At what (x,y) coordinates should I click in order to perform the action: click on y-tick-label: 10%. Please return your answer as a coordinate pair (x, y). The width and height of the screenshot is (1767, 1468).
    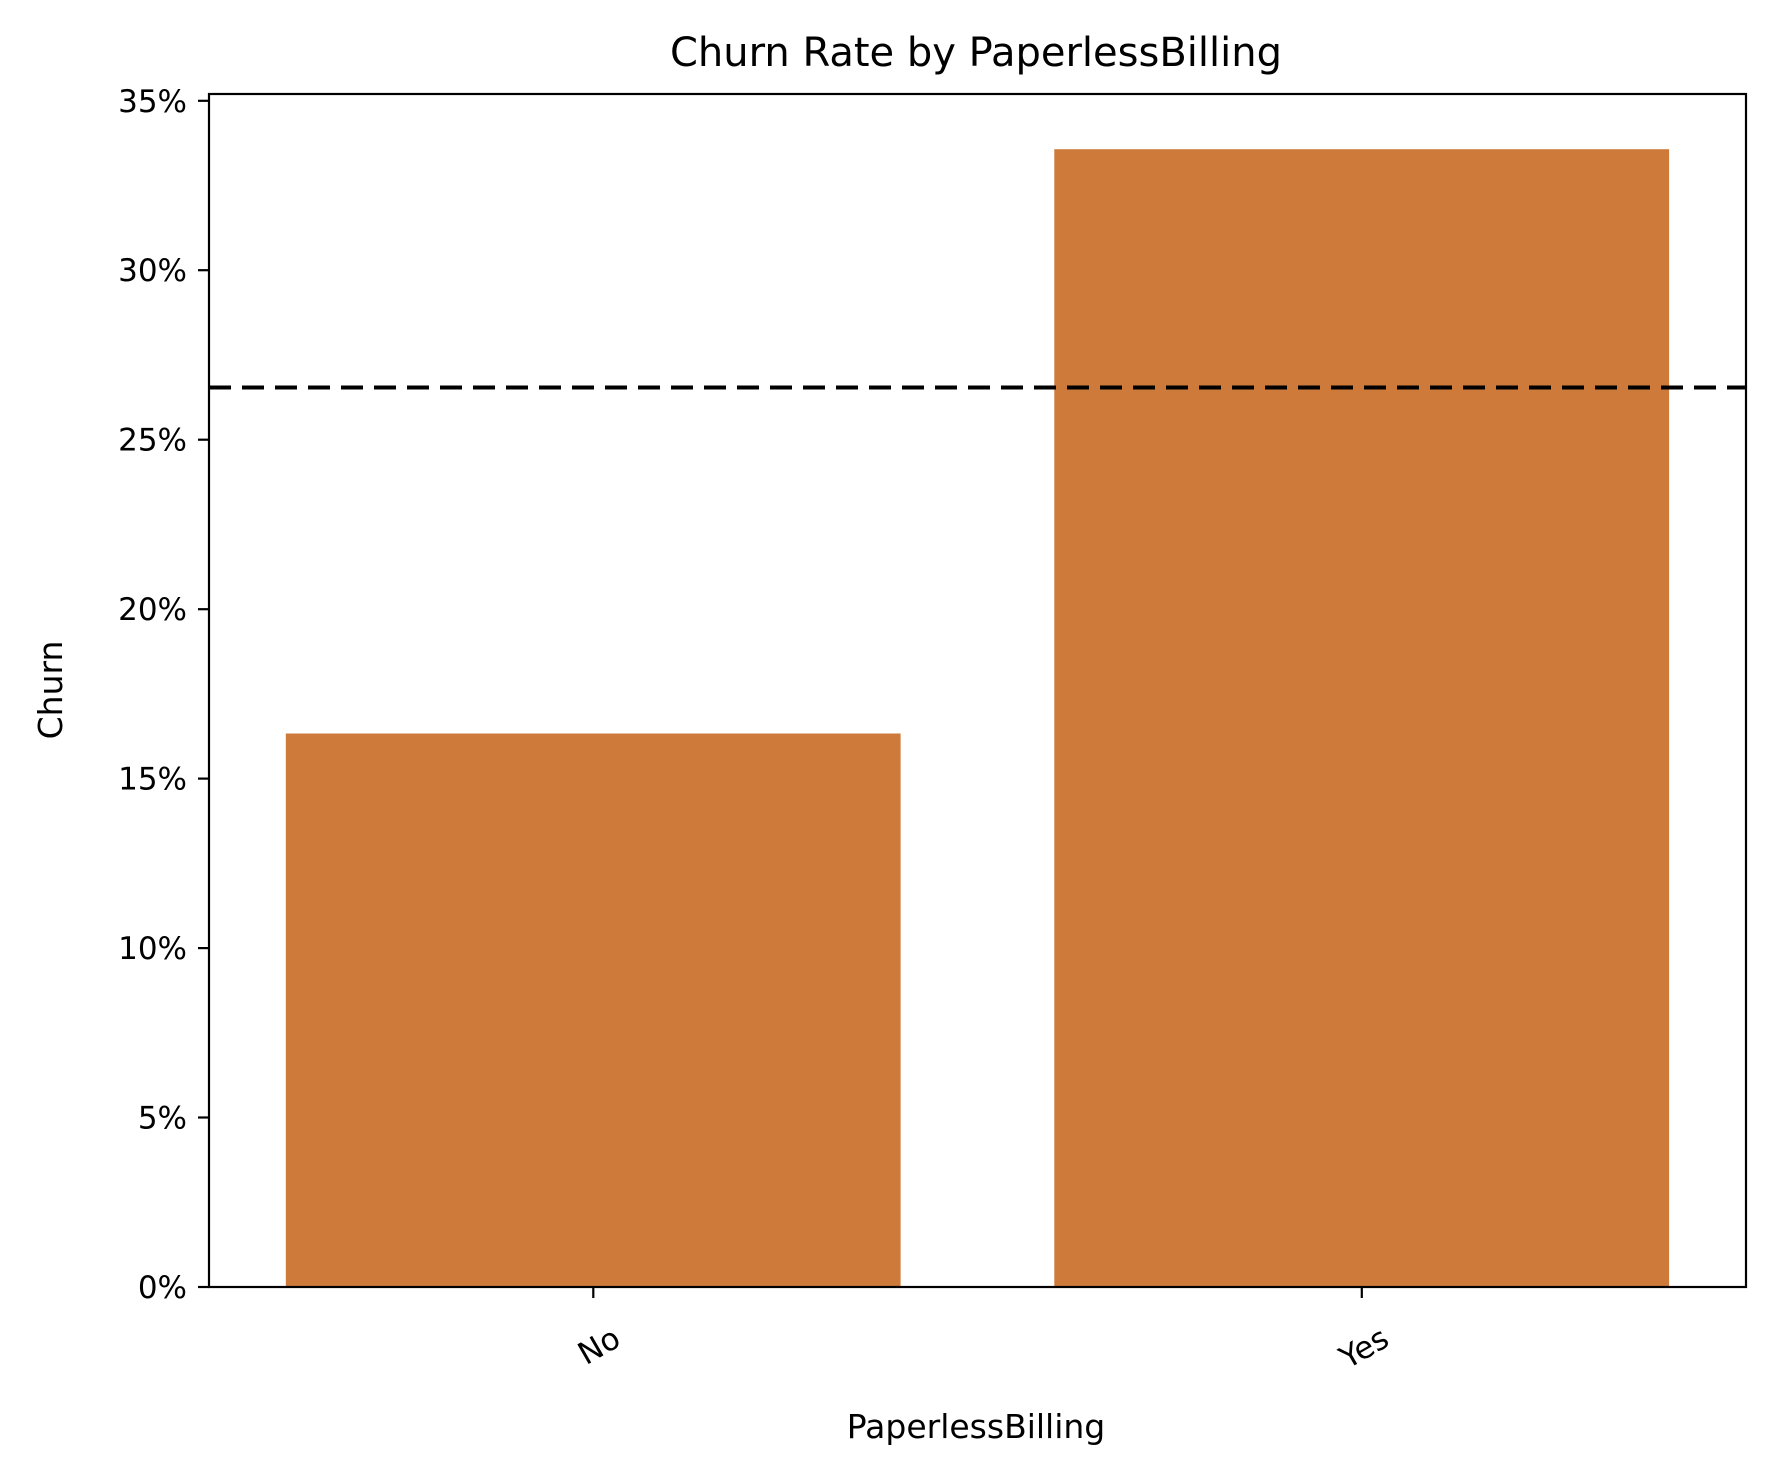
    Looking at the image, I should click on (152, 949).